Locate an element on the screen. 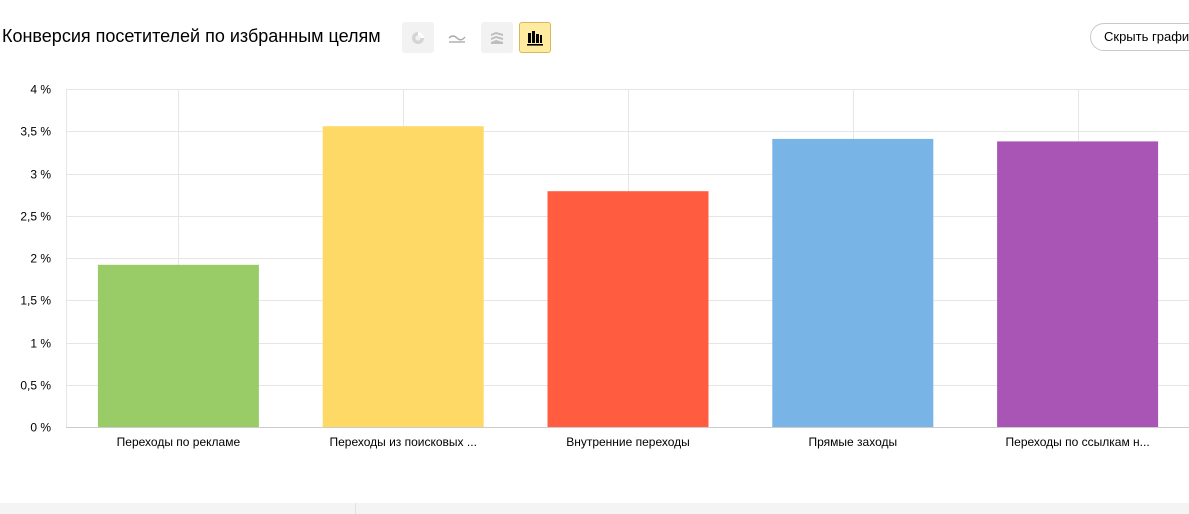 This screenshot has width=1189, height=514. area-chart-icon is located at coordinates (497, 37).